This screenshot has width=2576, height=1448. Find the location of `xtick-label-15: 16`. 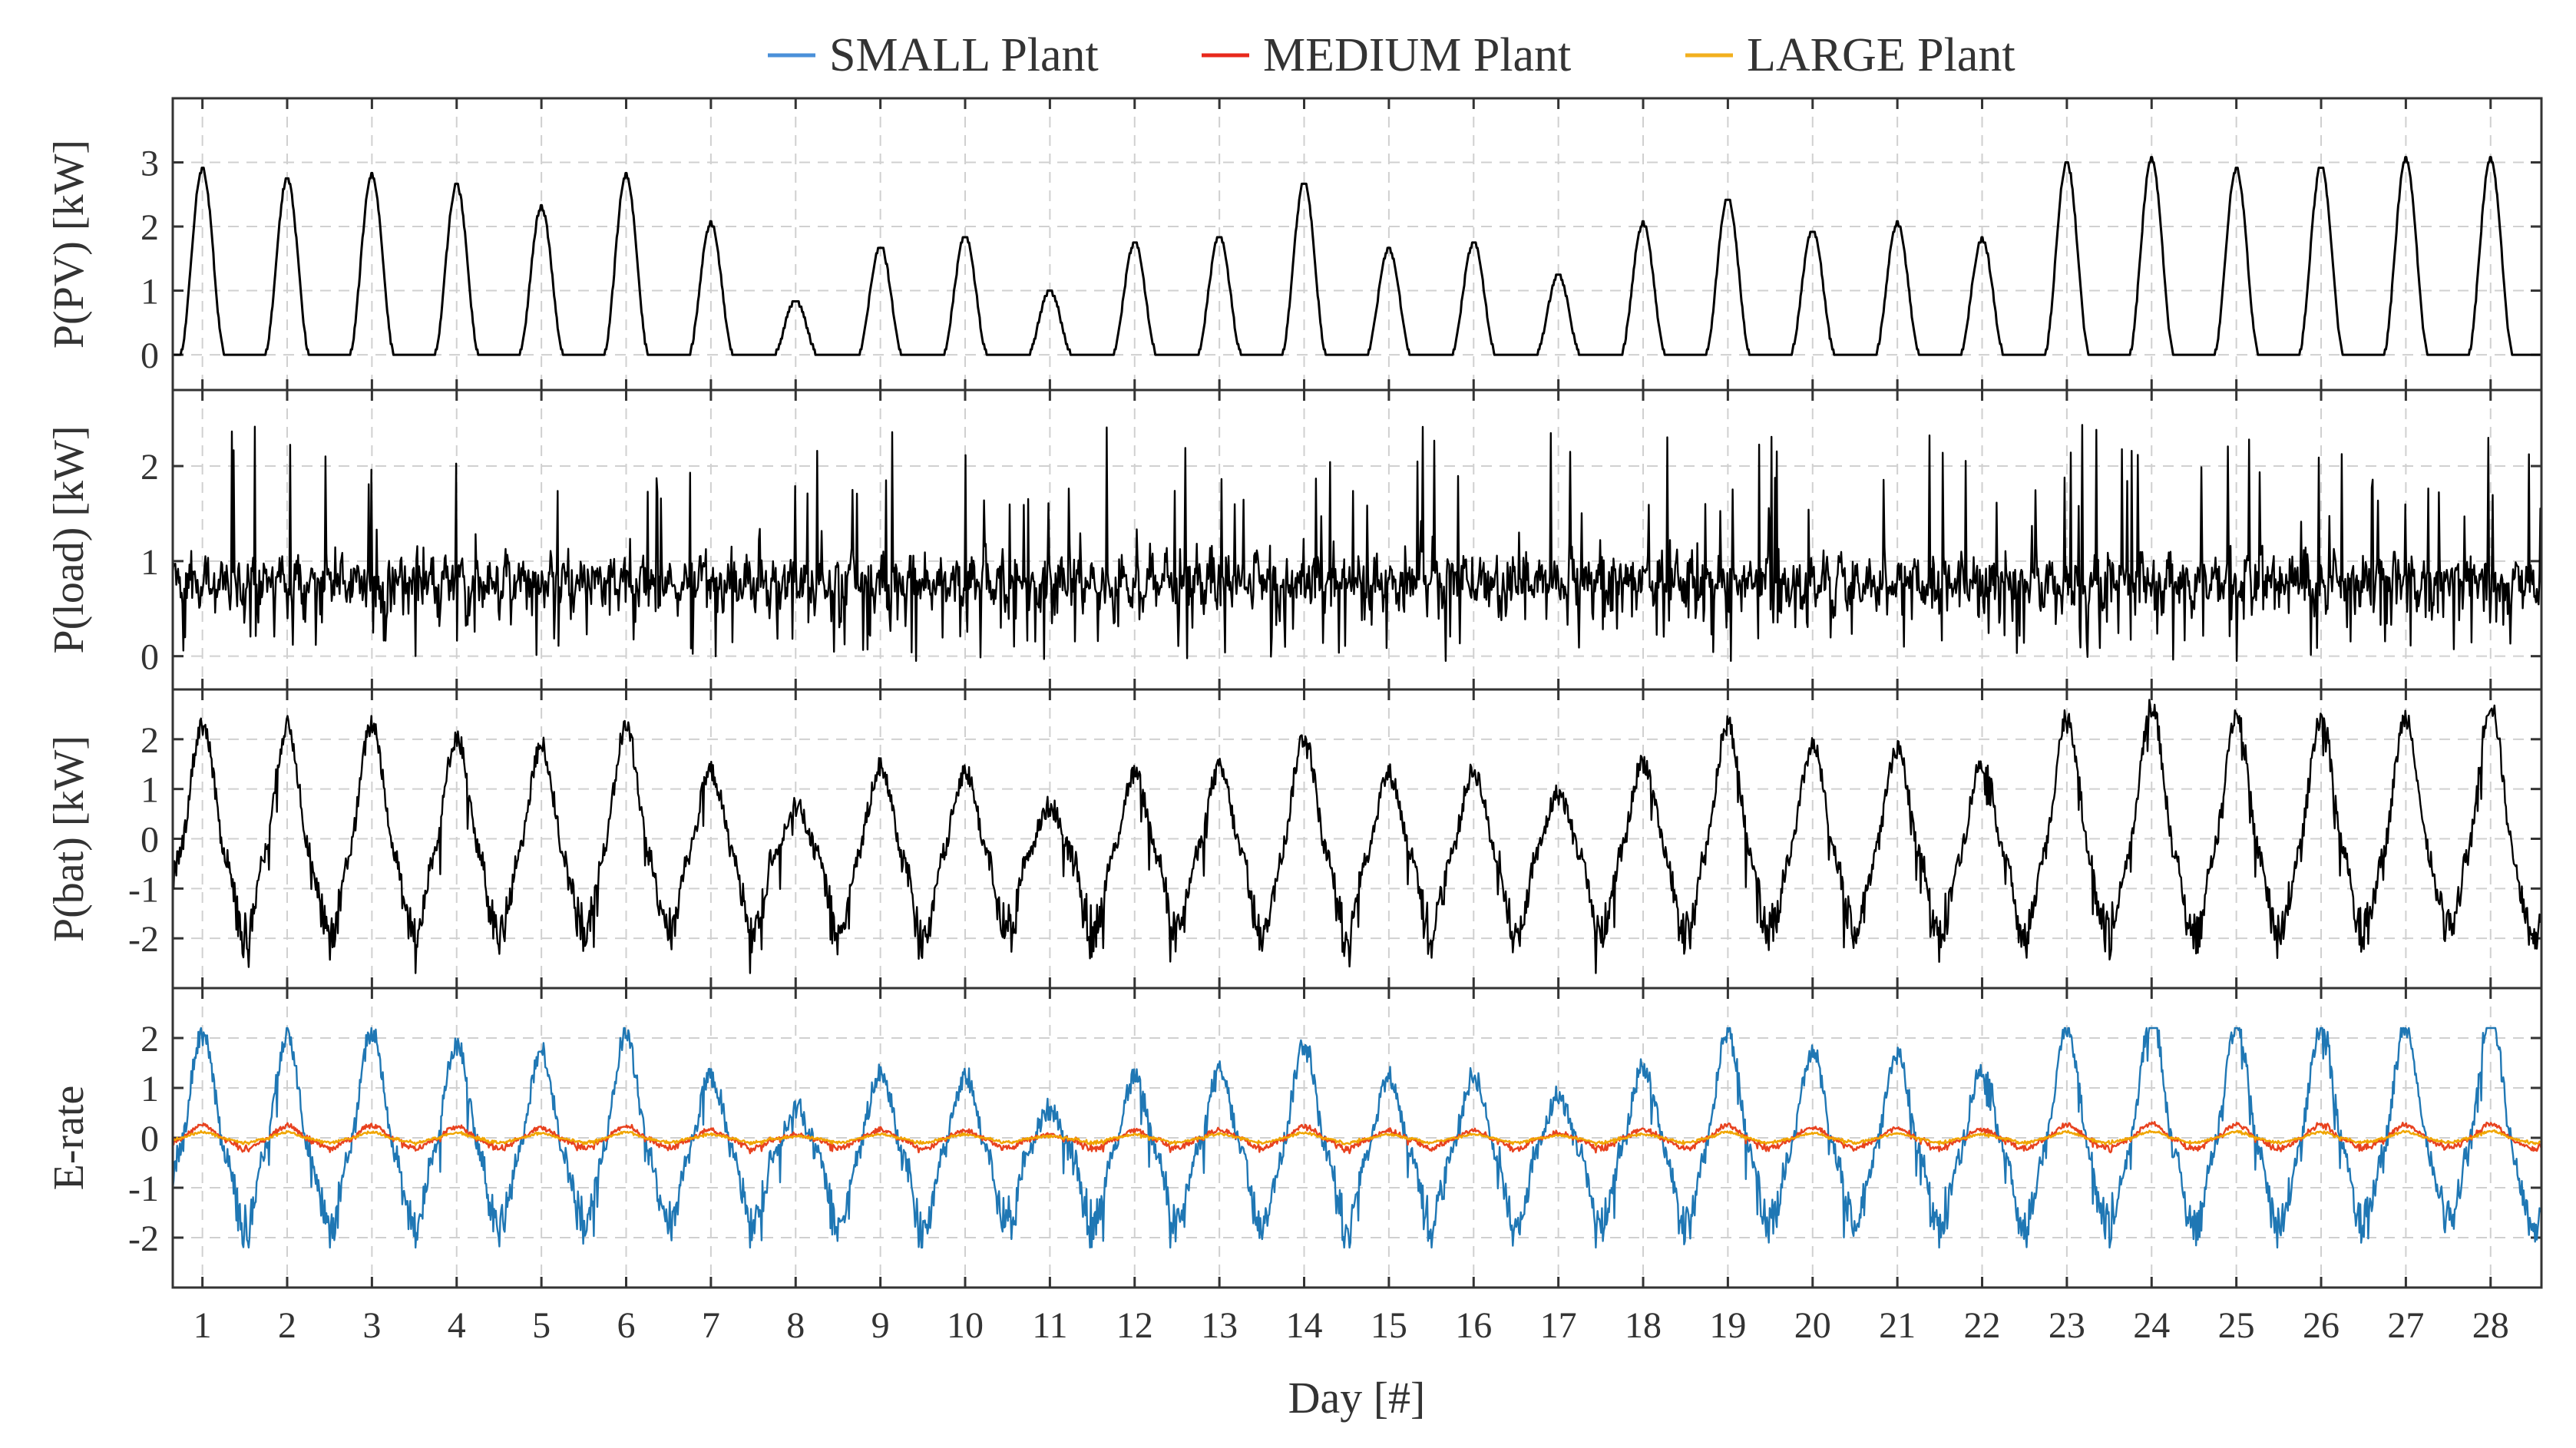

xtick-label-15: 16 is located at coordinates (1473, 1325).